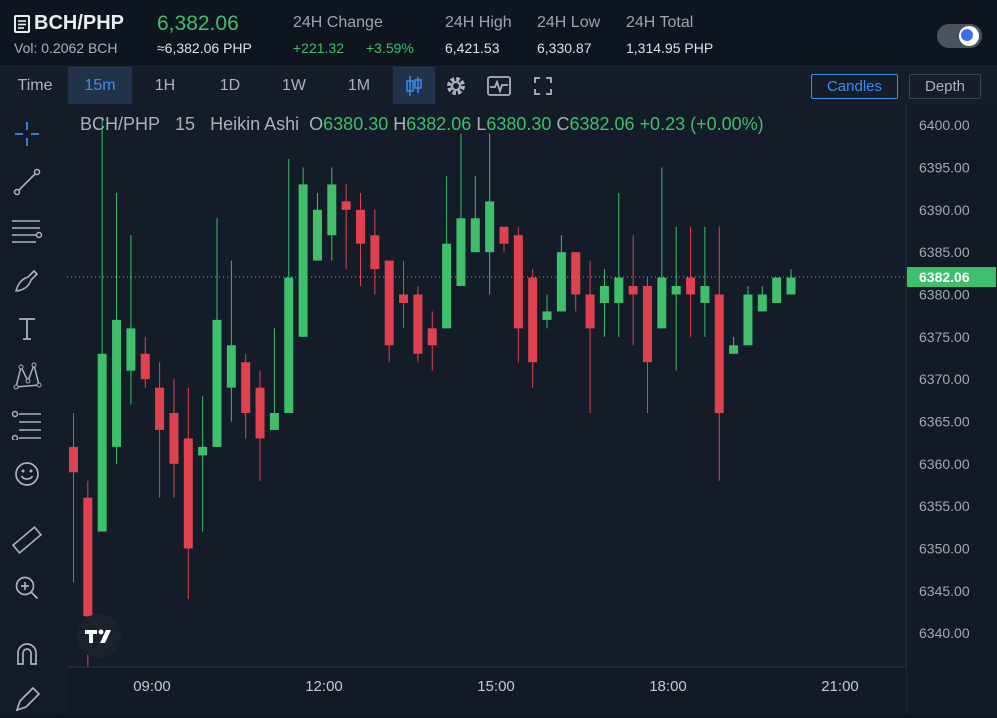  What do you see at coordinates (27, 425) in the screenshot?
I see `fib-icon` at bounding box center [27, 425].